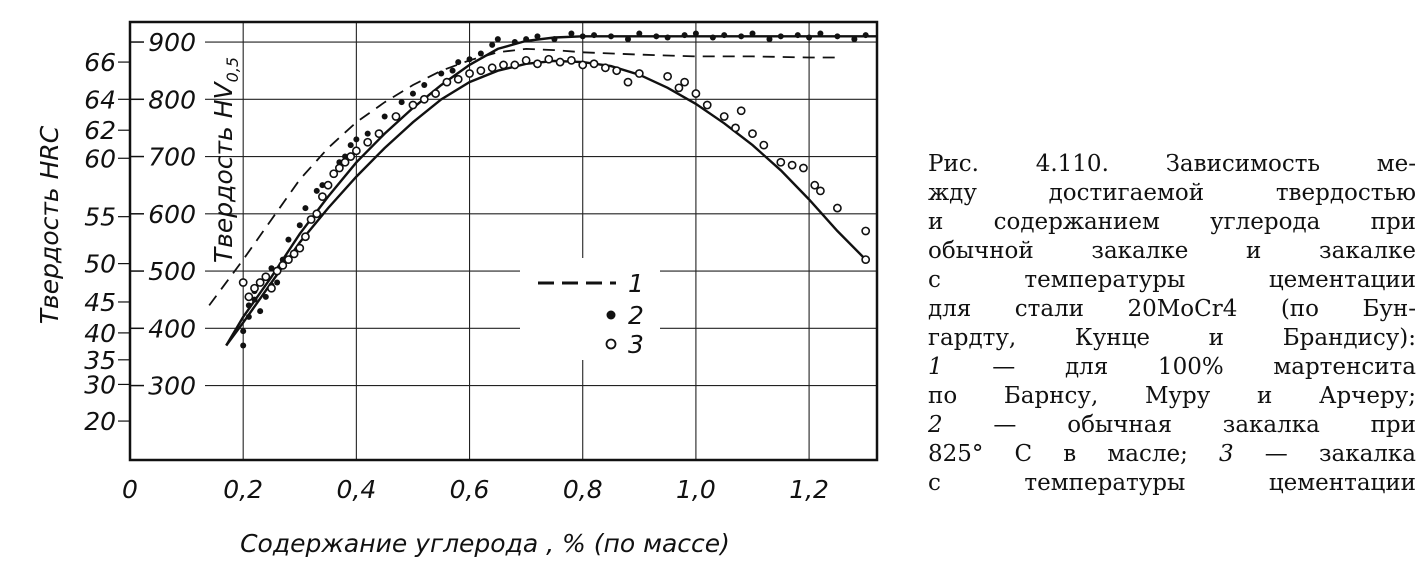  What do you see at coordinates (172, 271) in the screenshot?
I see `hv-tick-label: 500` at bounding box center [172, 271].